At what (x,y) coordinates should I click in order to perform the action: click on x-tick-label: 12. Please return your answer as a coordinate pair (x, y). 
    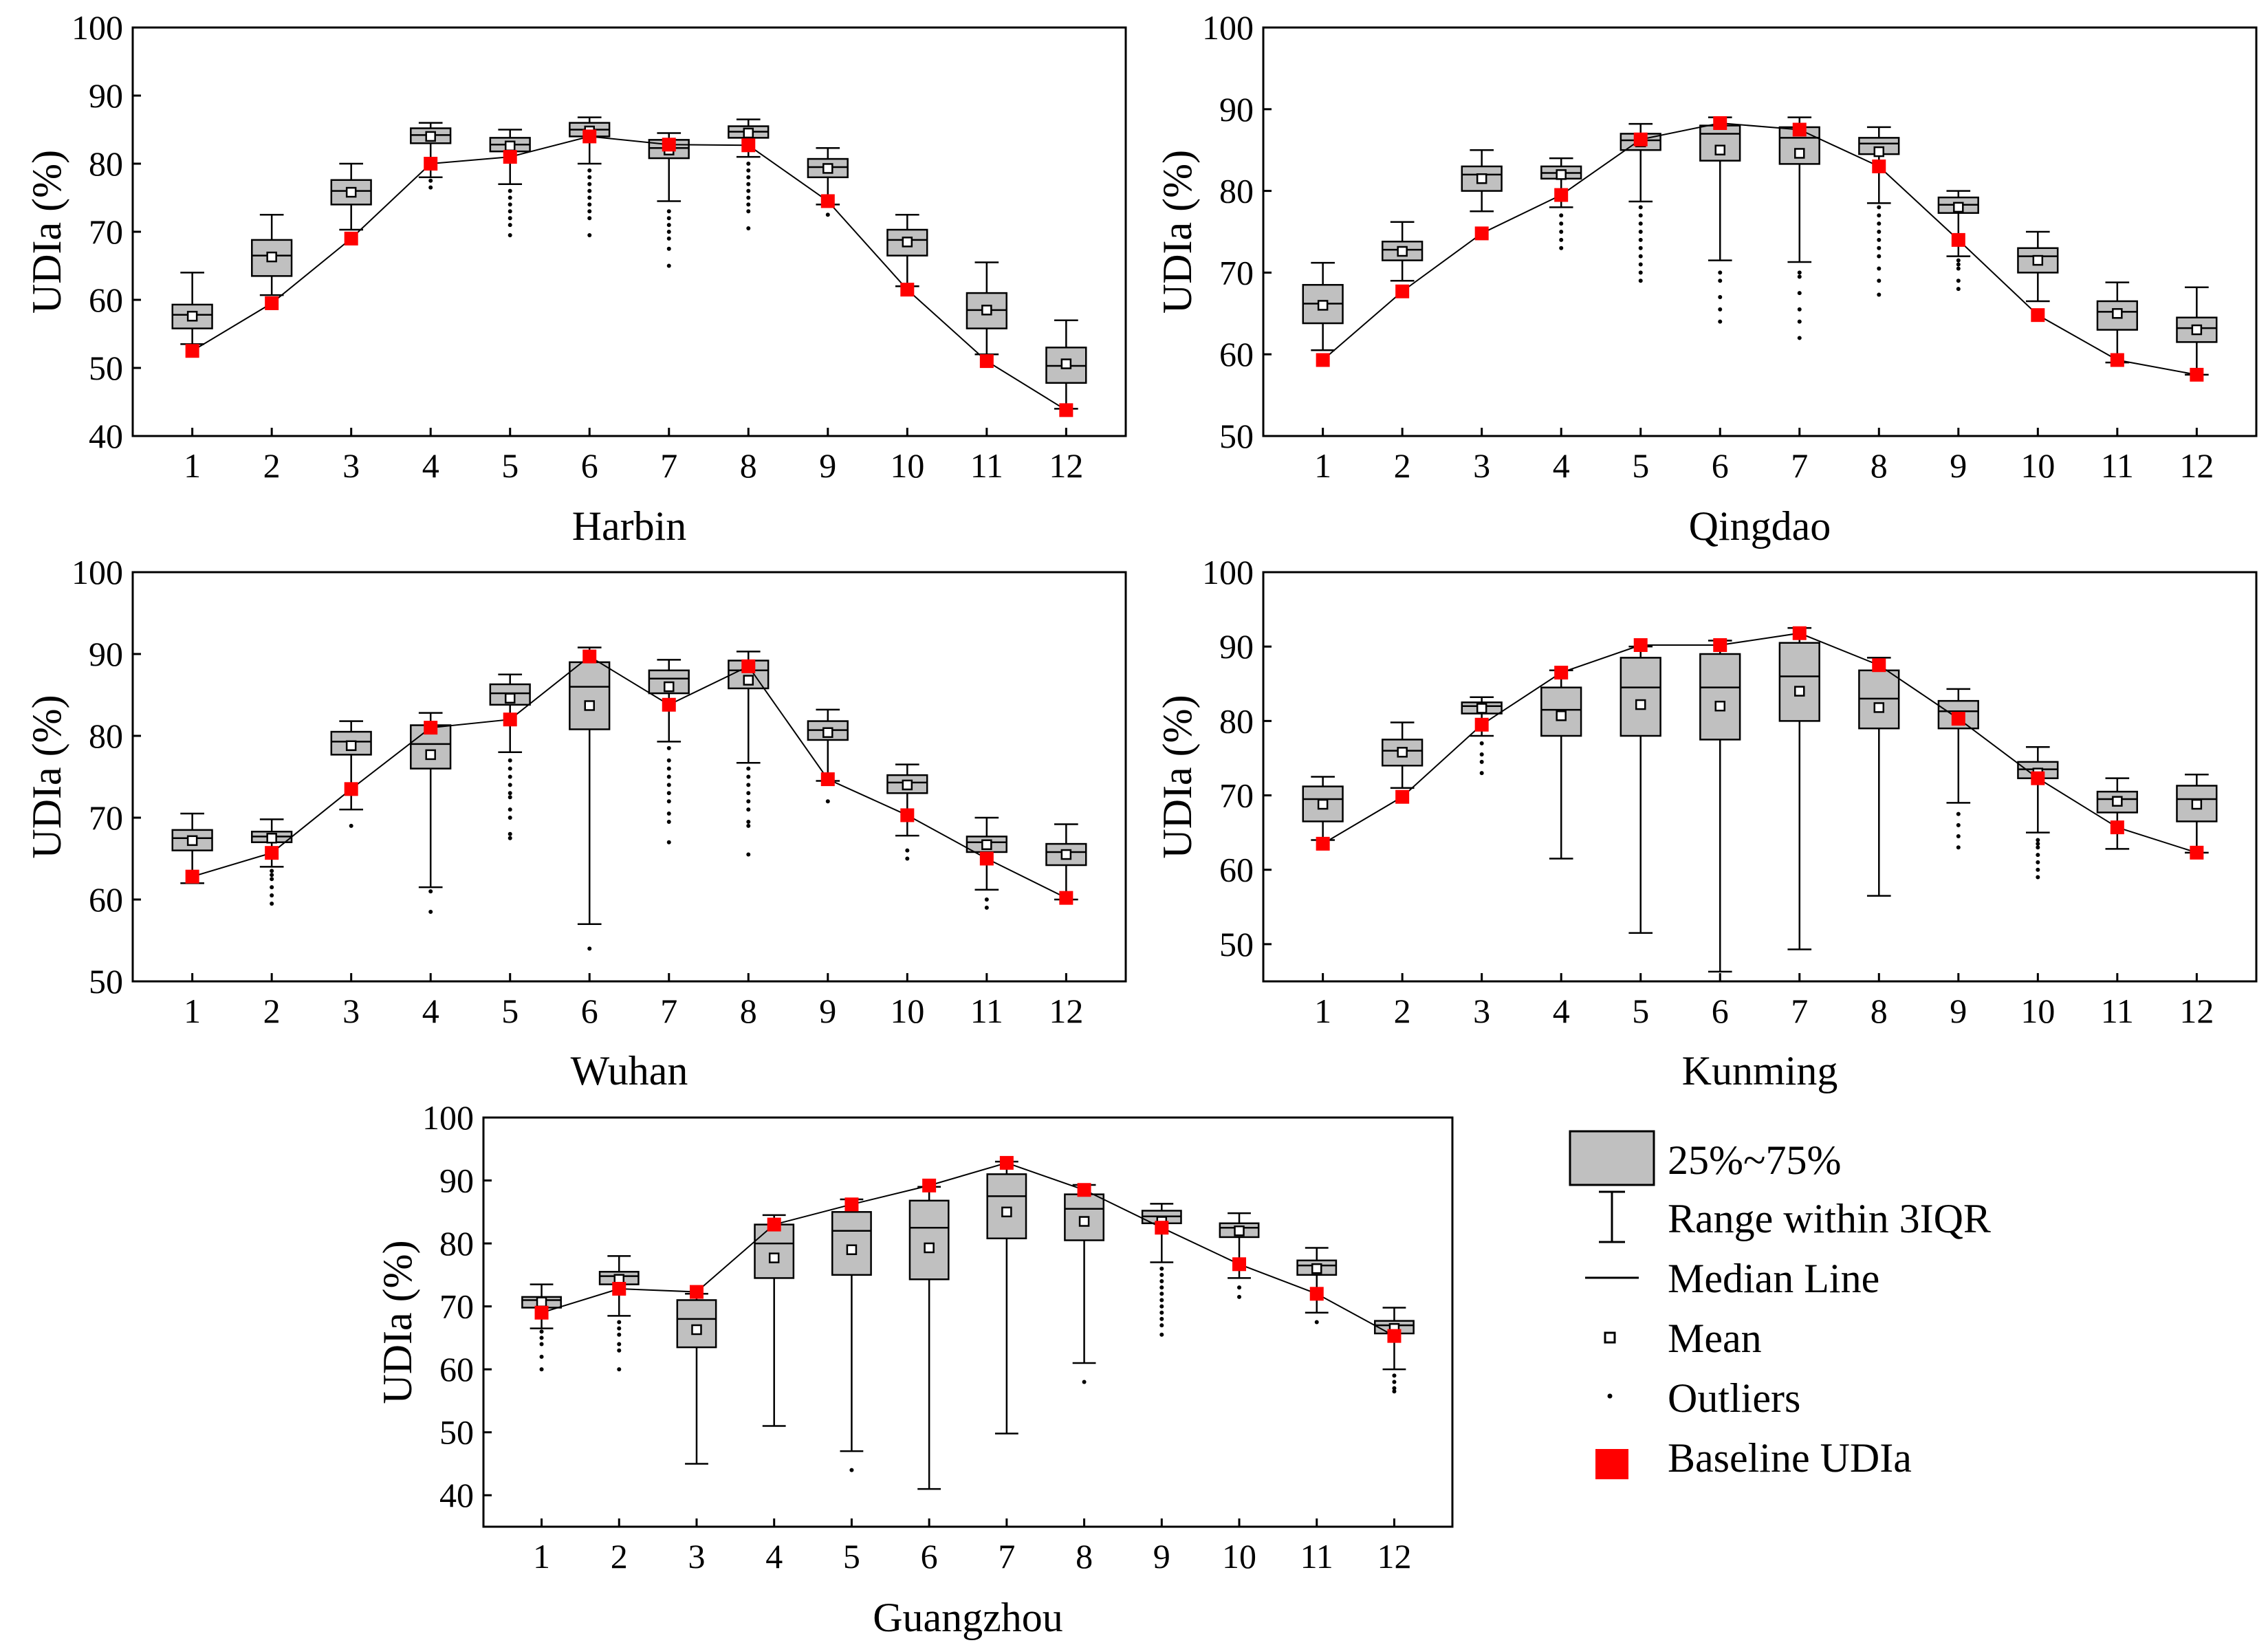
    Looking at the image, I should click on (1066, 1011).